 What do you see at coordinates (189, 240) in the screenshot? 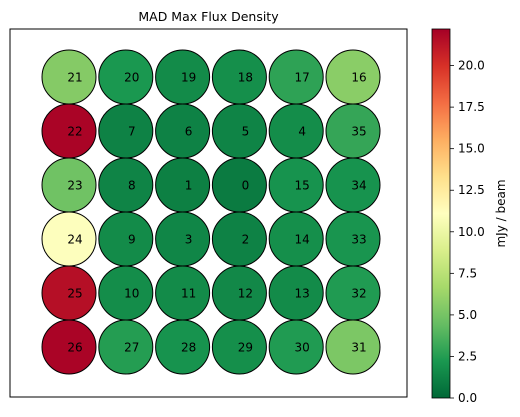
I see `beam-label: 3` at bounding box center [189, 240].